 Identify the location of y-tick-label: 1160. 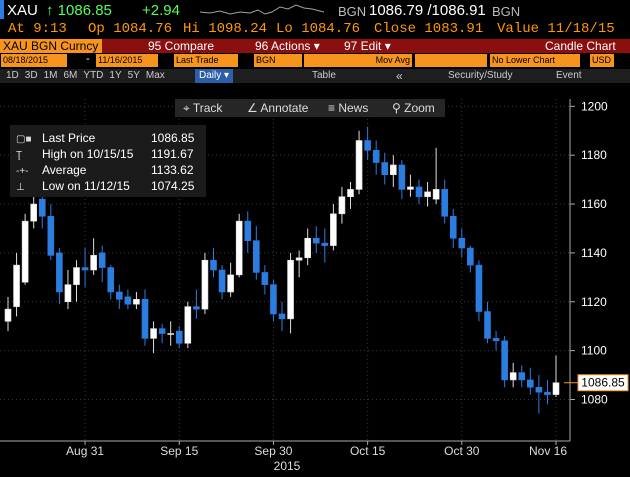
(594, 204).